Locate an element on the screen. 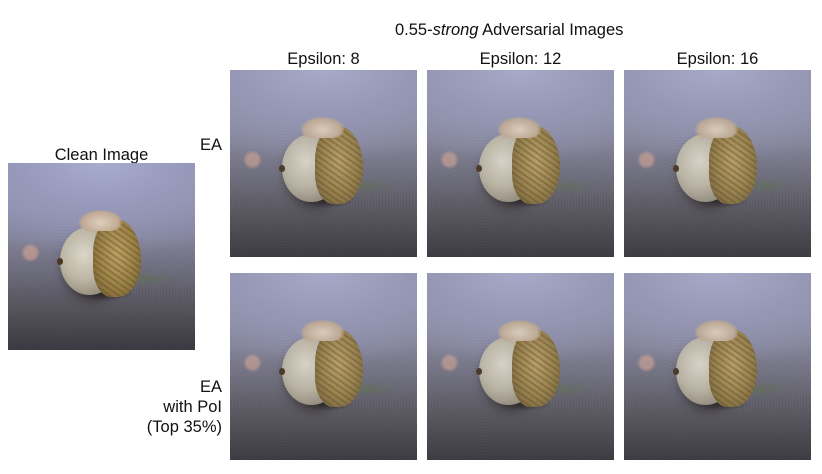  adv-image-ea-eps8 is located at coordinates (323, 163).